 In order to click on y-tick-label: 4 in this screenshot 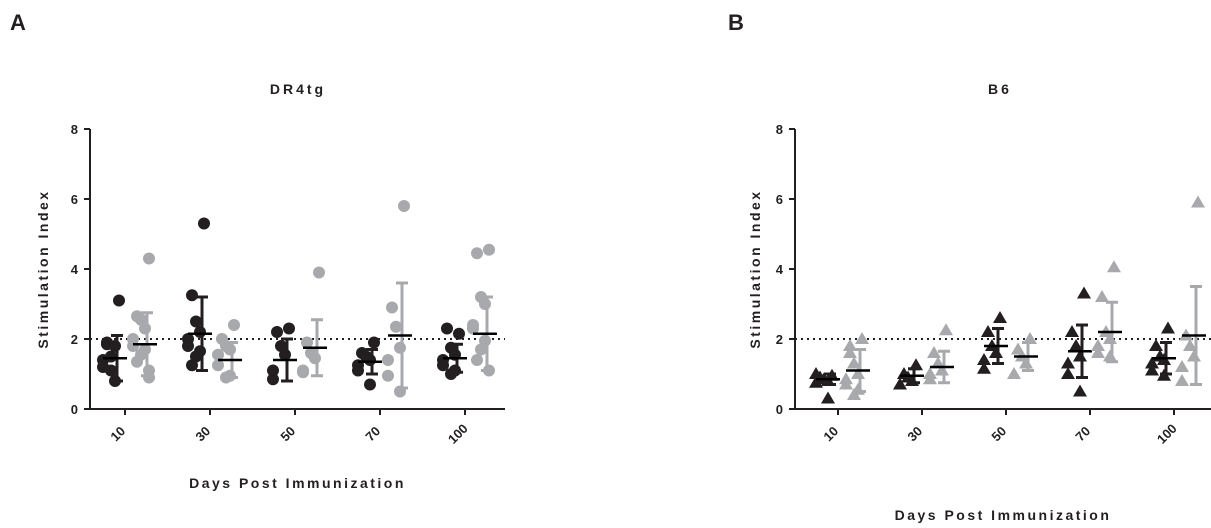, I will do `click(75, 269)`.